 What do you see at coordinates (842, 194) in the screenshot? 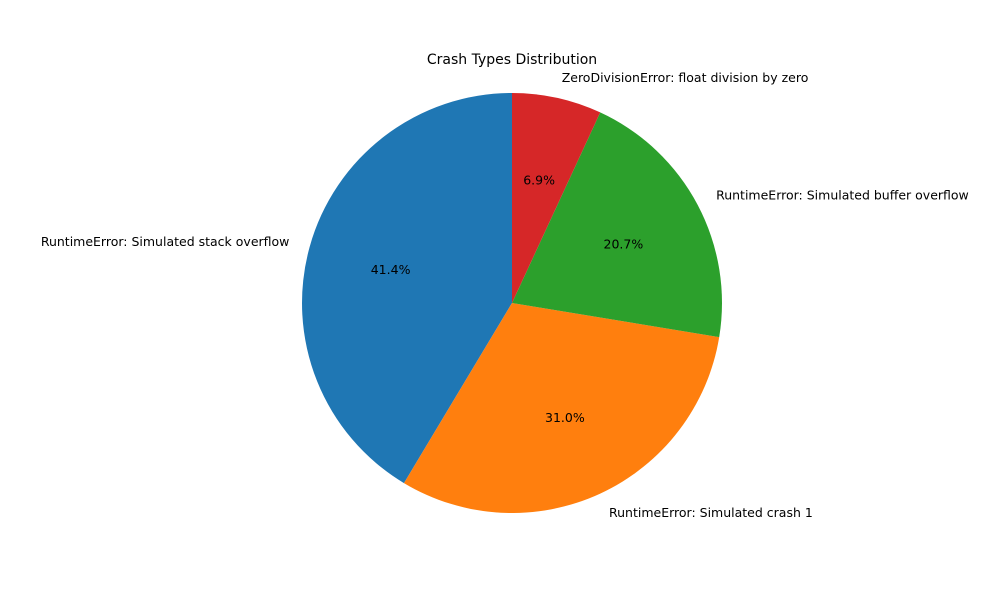
I see `slice-label-3: RuntimeError: Simulated buffer overflow` at bounding box center [842, 194].